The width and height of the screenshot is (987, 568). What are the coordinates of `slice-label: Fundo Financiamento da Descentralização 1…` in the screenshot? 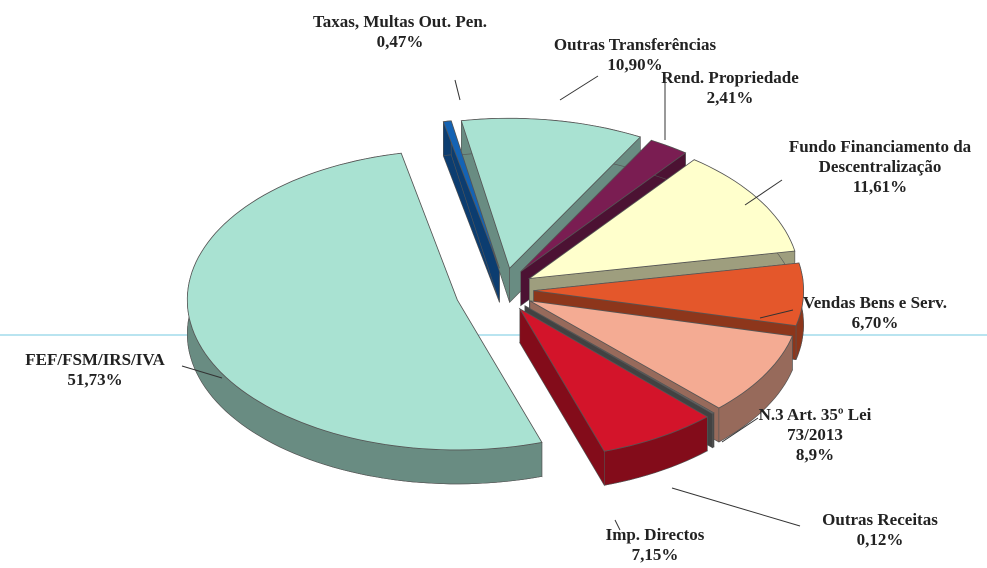 It's located at (880, 167).